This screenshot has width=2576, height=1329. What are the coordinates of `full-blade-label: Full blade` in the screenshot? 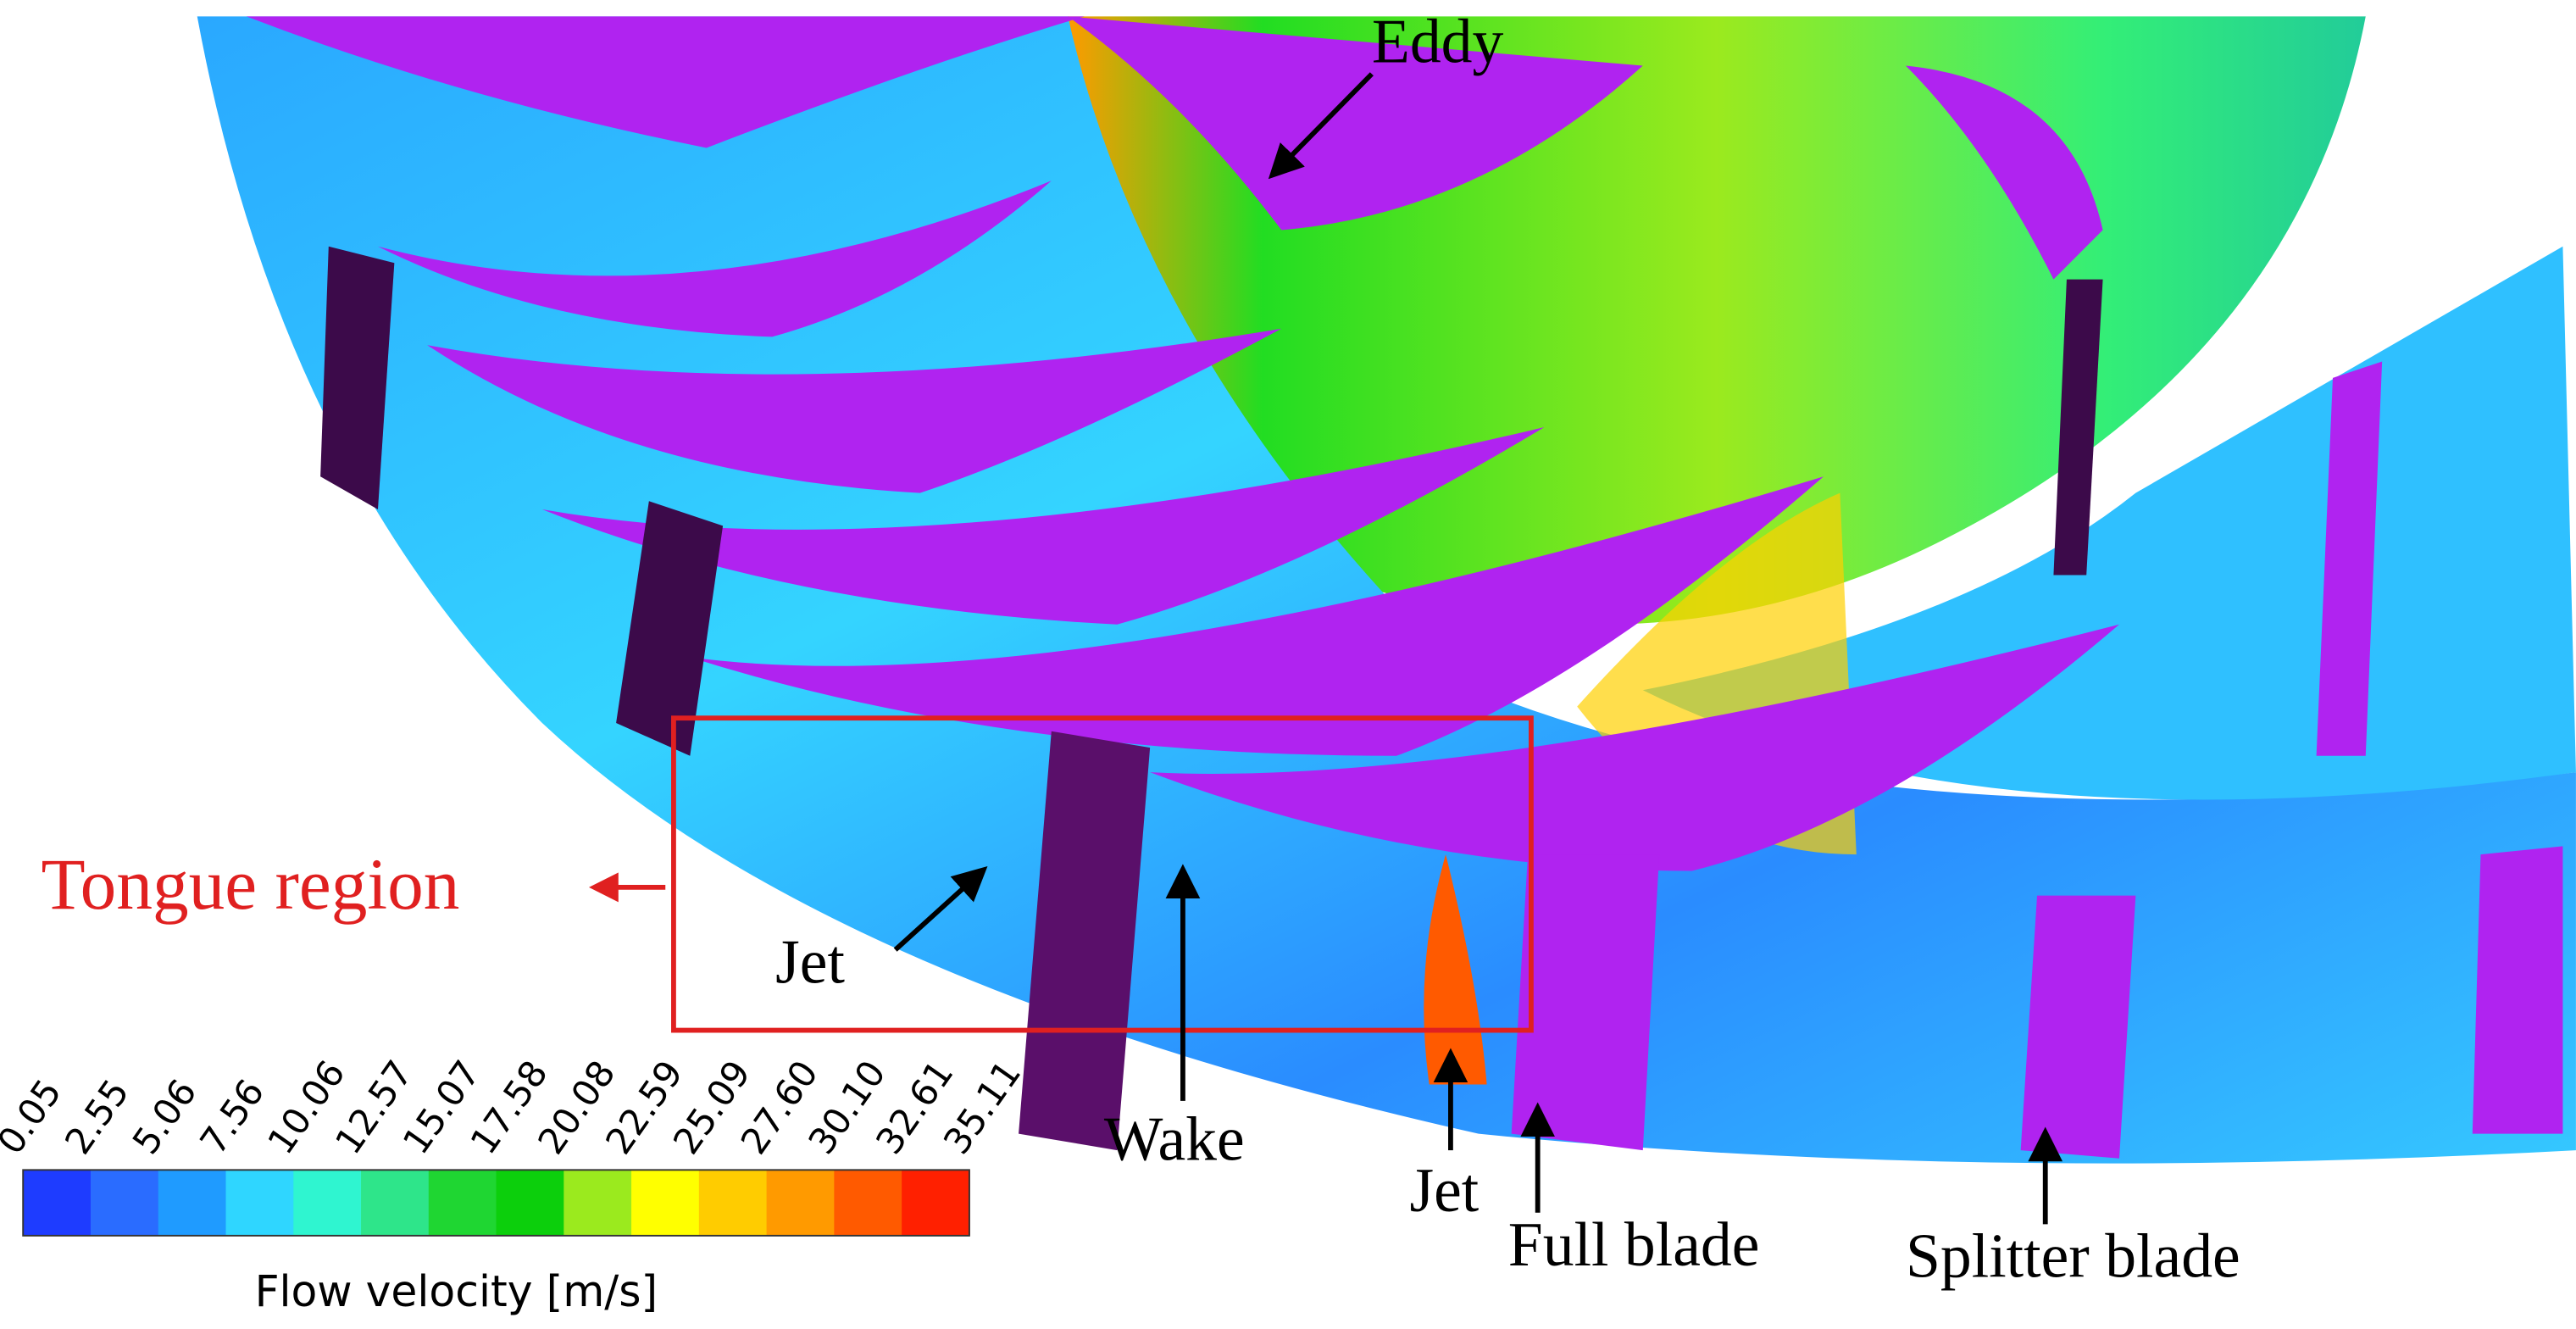 It's located at (1634, 1244).